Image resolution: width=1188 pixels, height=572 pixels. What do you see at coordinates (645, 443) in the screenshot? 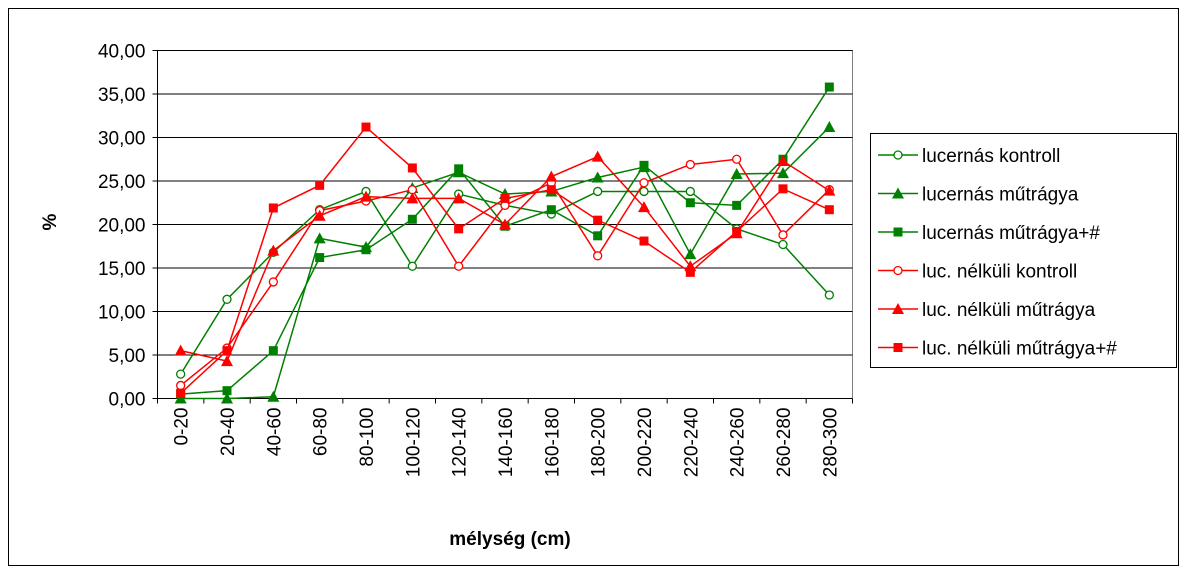
I see `x-tick-label: 200-220` at bounding box center [645, 443].